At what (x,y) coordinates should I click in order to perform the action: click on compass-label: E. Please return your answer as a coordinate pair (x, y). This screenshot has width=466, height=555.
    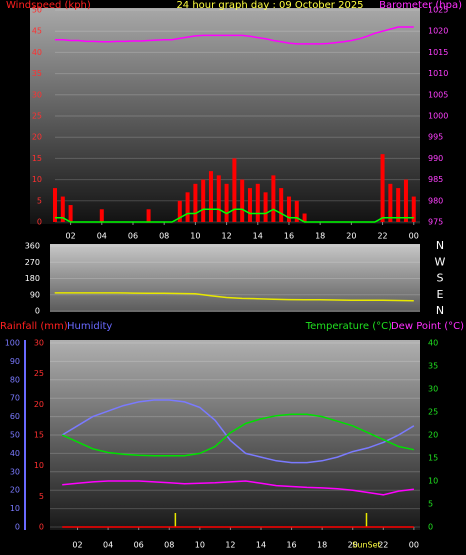
    Looking at the image, I should click on (440, 294).